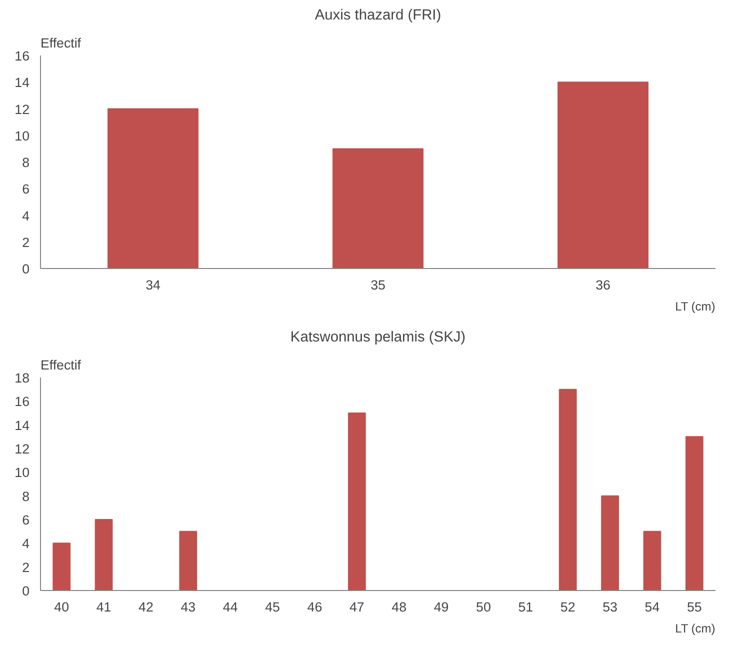 Image resolution: width=743 pixels, height=646 pixels. Describe the element at coordinates (399, 607) in the screenshot. I see `x-tick-label: 48` at that location.